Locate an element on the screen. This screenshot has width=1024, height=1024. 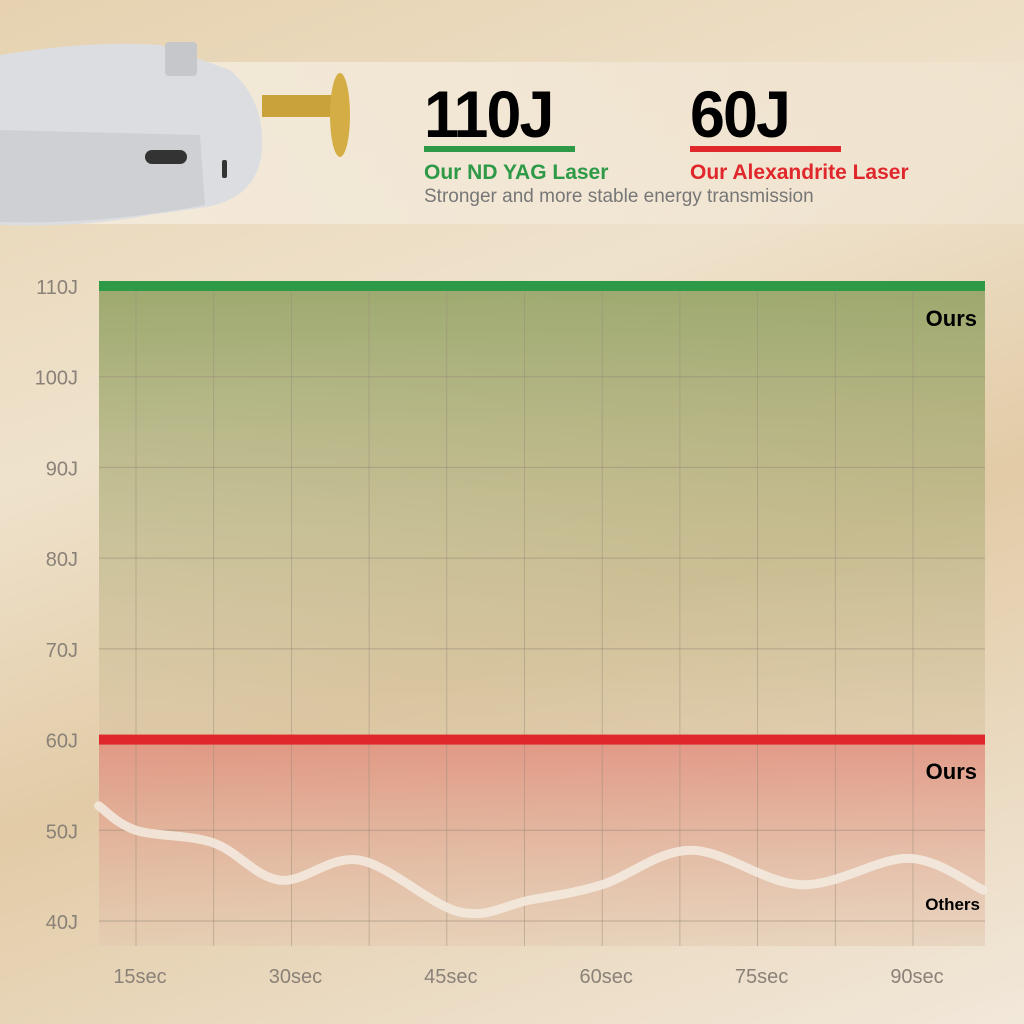
x-tick-label: 90sec is located at coordinates (916, 977).